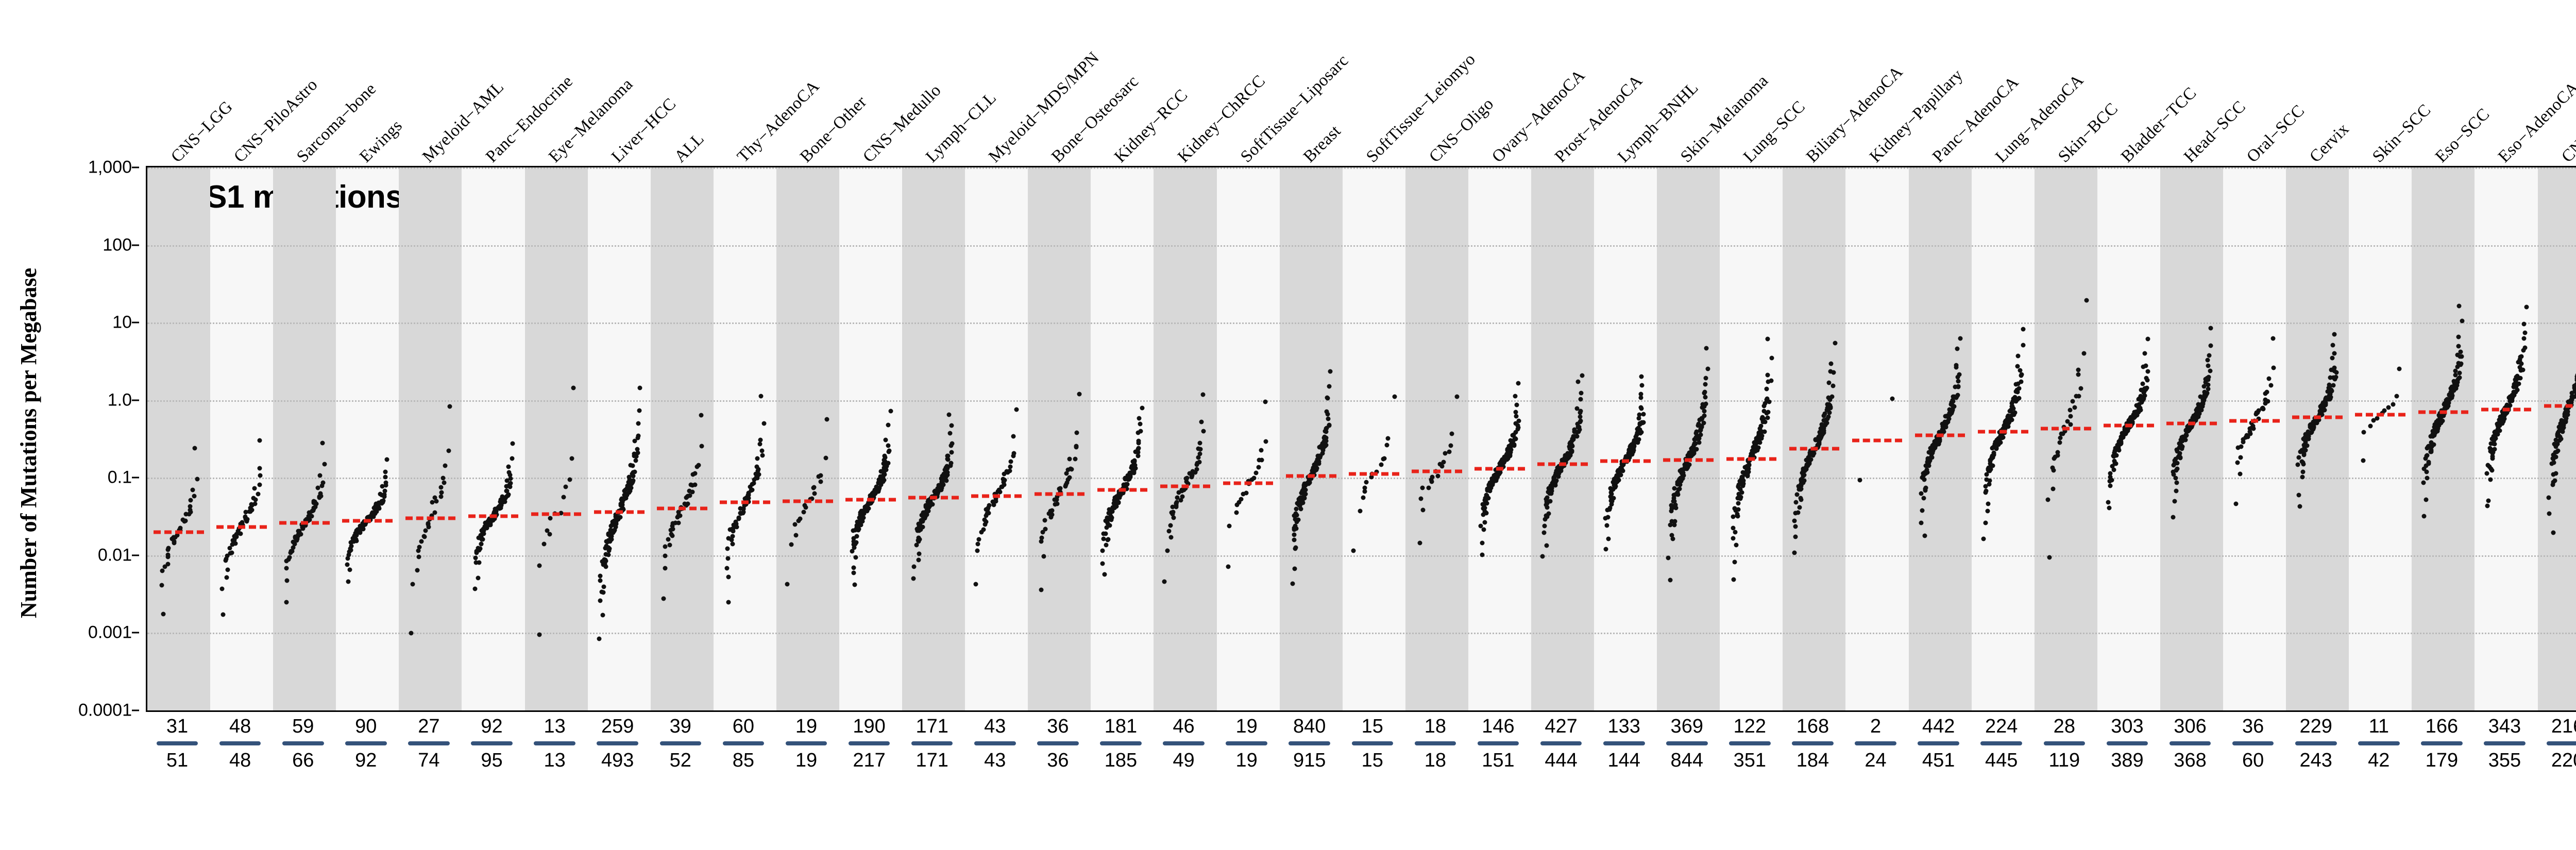  I want to click on sample-count-cell: 46 49, so click(1183, 743).